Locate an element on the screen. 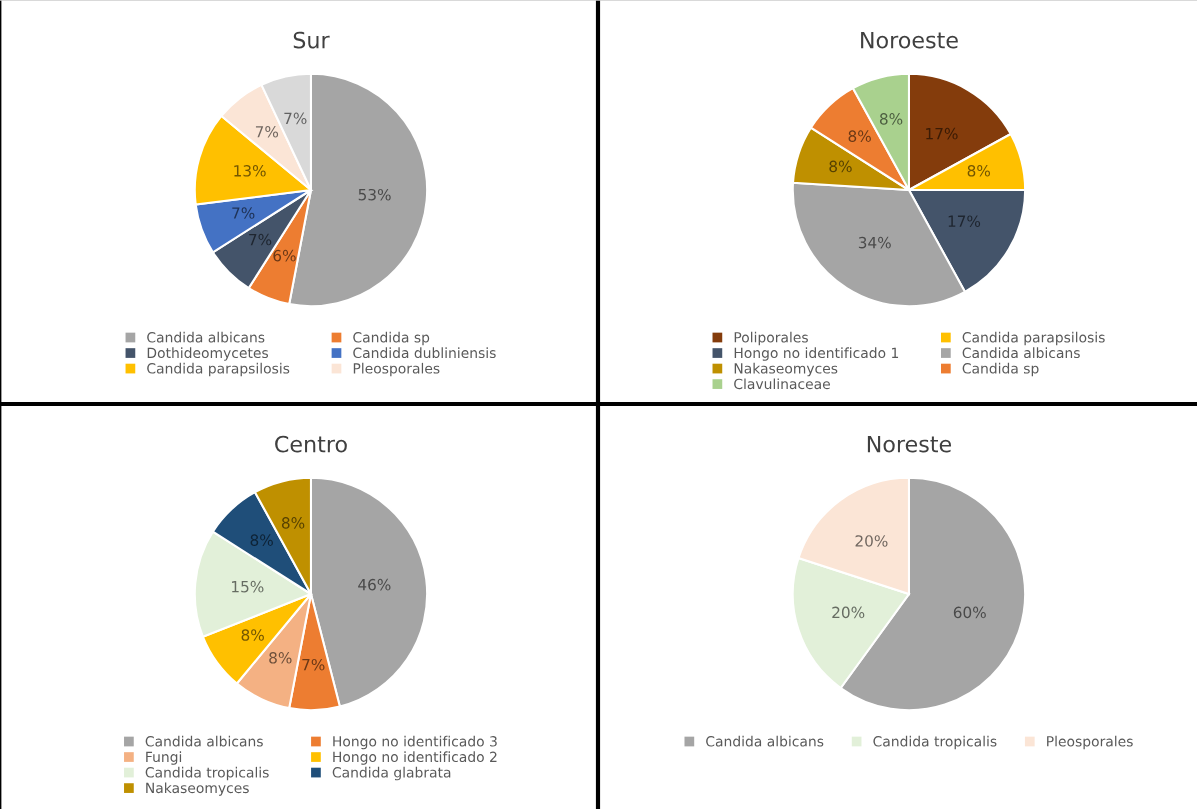 The height and width of the screenshot is (809, 1197). legend-label: Candida glabrata is located at coordinates (391, 773).